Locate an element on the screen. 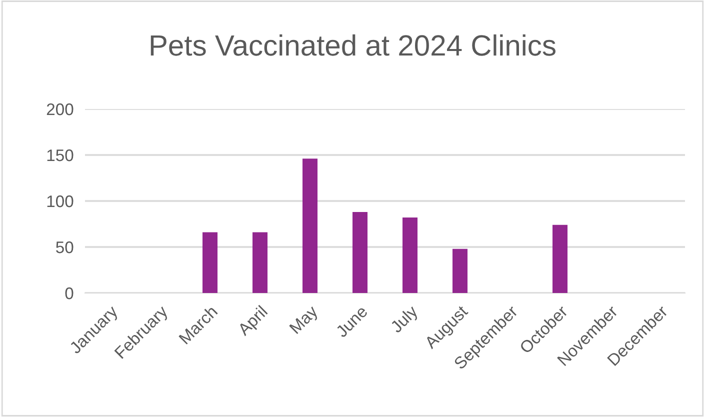  y-tick-label: 50 is located at coordinates (65, 247).